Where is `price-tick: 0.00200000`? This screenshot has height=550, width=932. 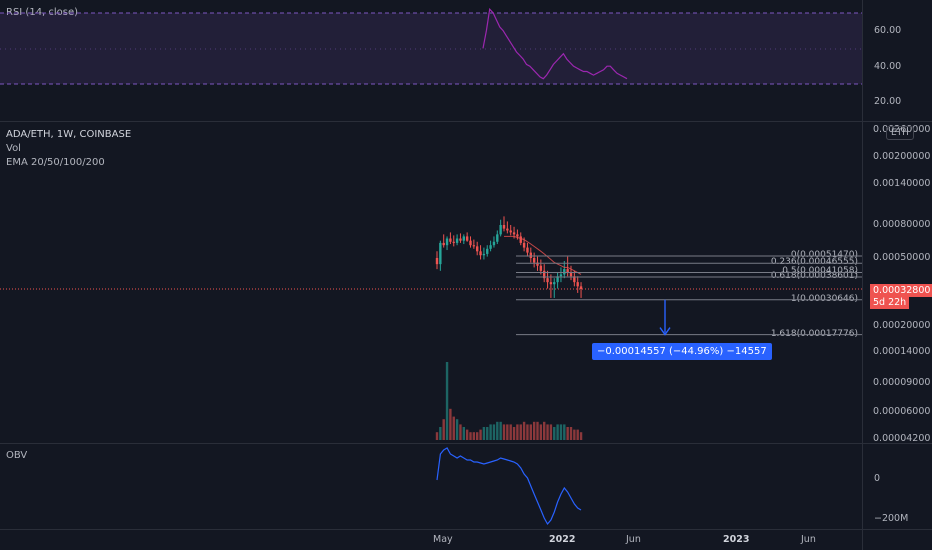 price-tick: 0.00200000 is located at coordinates (902, 156).